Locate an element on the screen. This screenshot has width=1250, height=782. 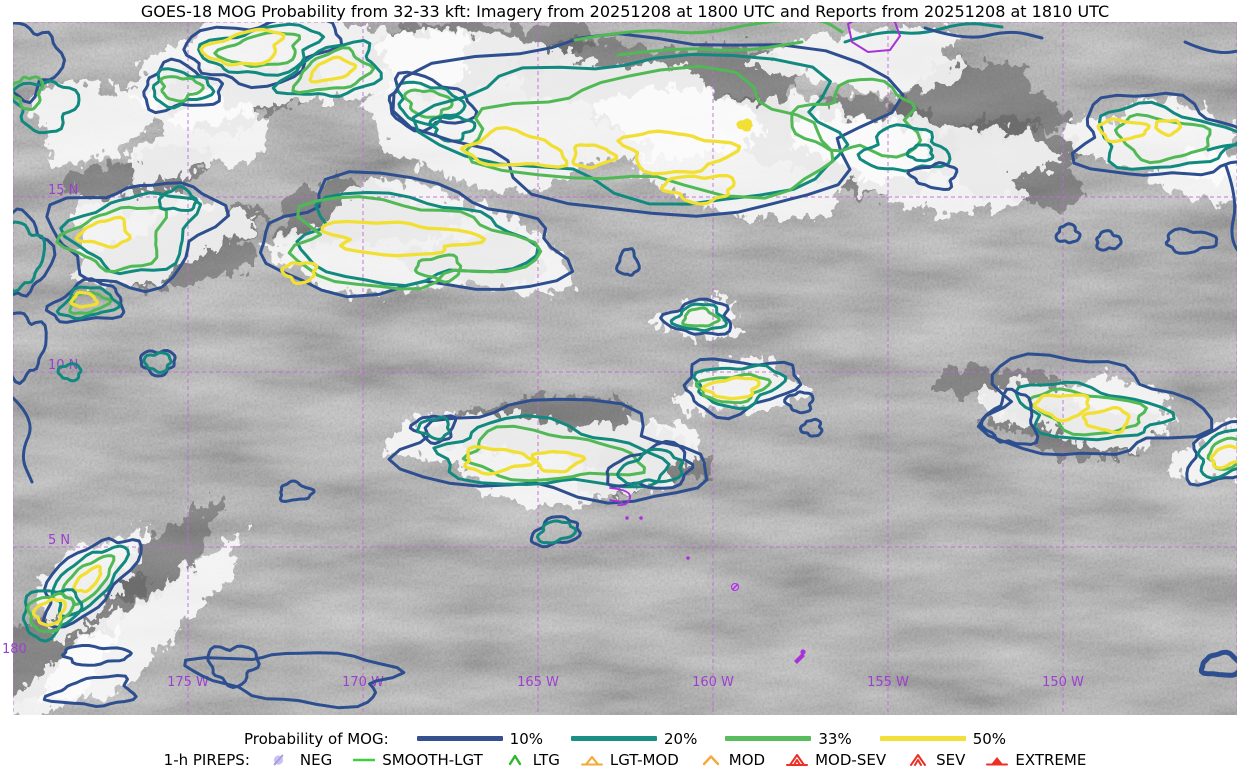
pirep-marker-neg is located at coordinates (735, 587).